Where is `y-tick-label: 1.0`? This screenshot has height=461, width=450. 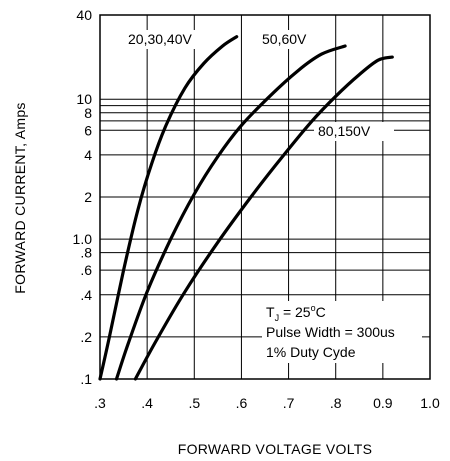 y-tick-label: 1.0 is located at coordinates (83, 239).